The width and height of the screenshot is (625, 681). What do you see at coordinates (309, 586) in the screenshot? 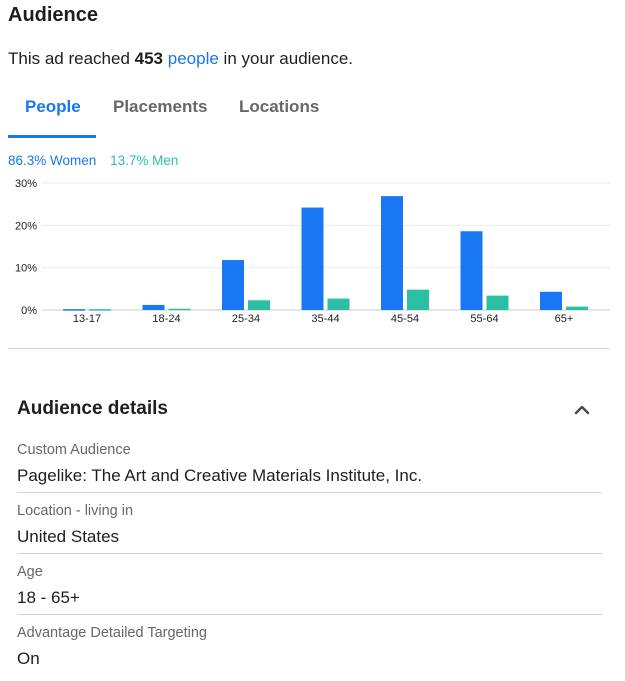
I see `field-age: Age 18 - 65+` at bounding box center [309, 586].